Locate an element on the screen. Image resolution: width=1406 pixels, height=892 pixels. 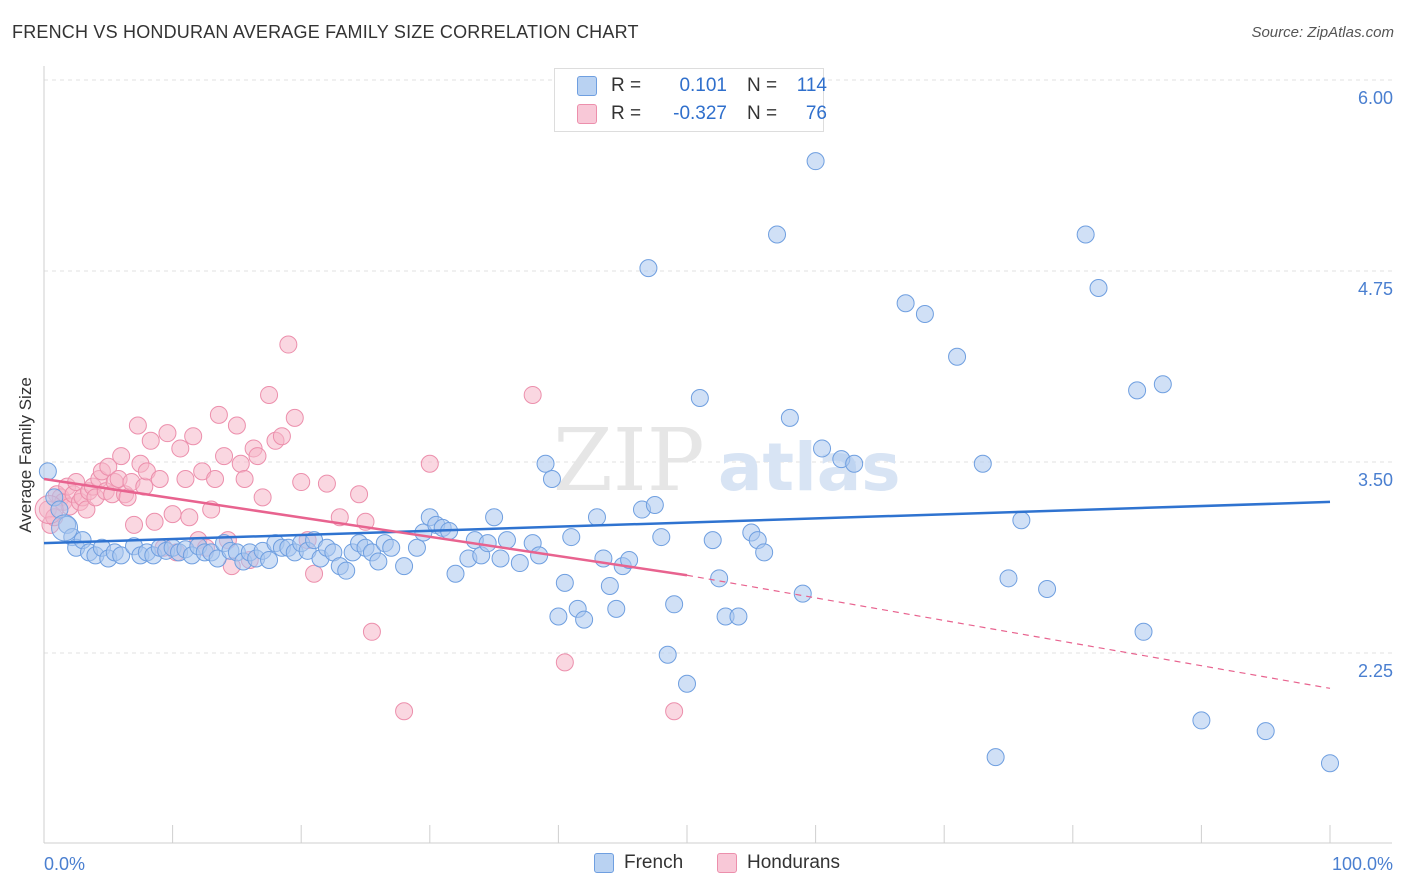
french-swatch is located at coordinates (587, 86).